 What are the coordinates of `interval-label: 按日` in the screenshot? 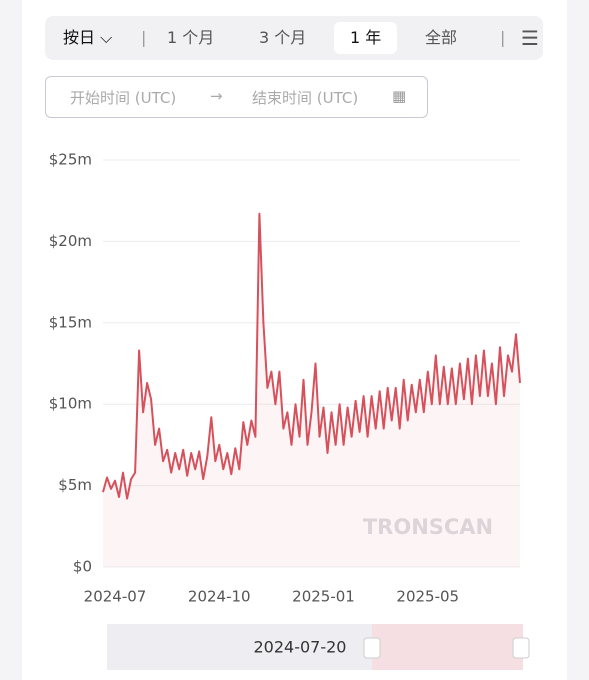 It's located at (79, 37).